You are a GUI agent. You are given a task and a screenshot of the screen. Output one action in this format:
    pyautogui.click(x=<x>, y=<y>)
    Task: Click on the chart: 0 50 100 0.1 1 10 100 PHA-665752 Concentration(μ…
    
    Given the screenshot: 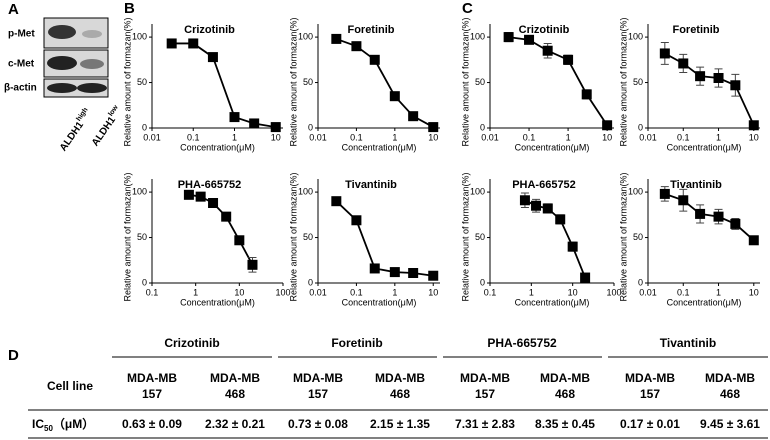 What is the action you would take?
    pyautogui.click(x=206, y=239)
    